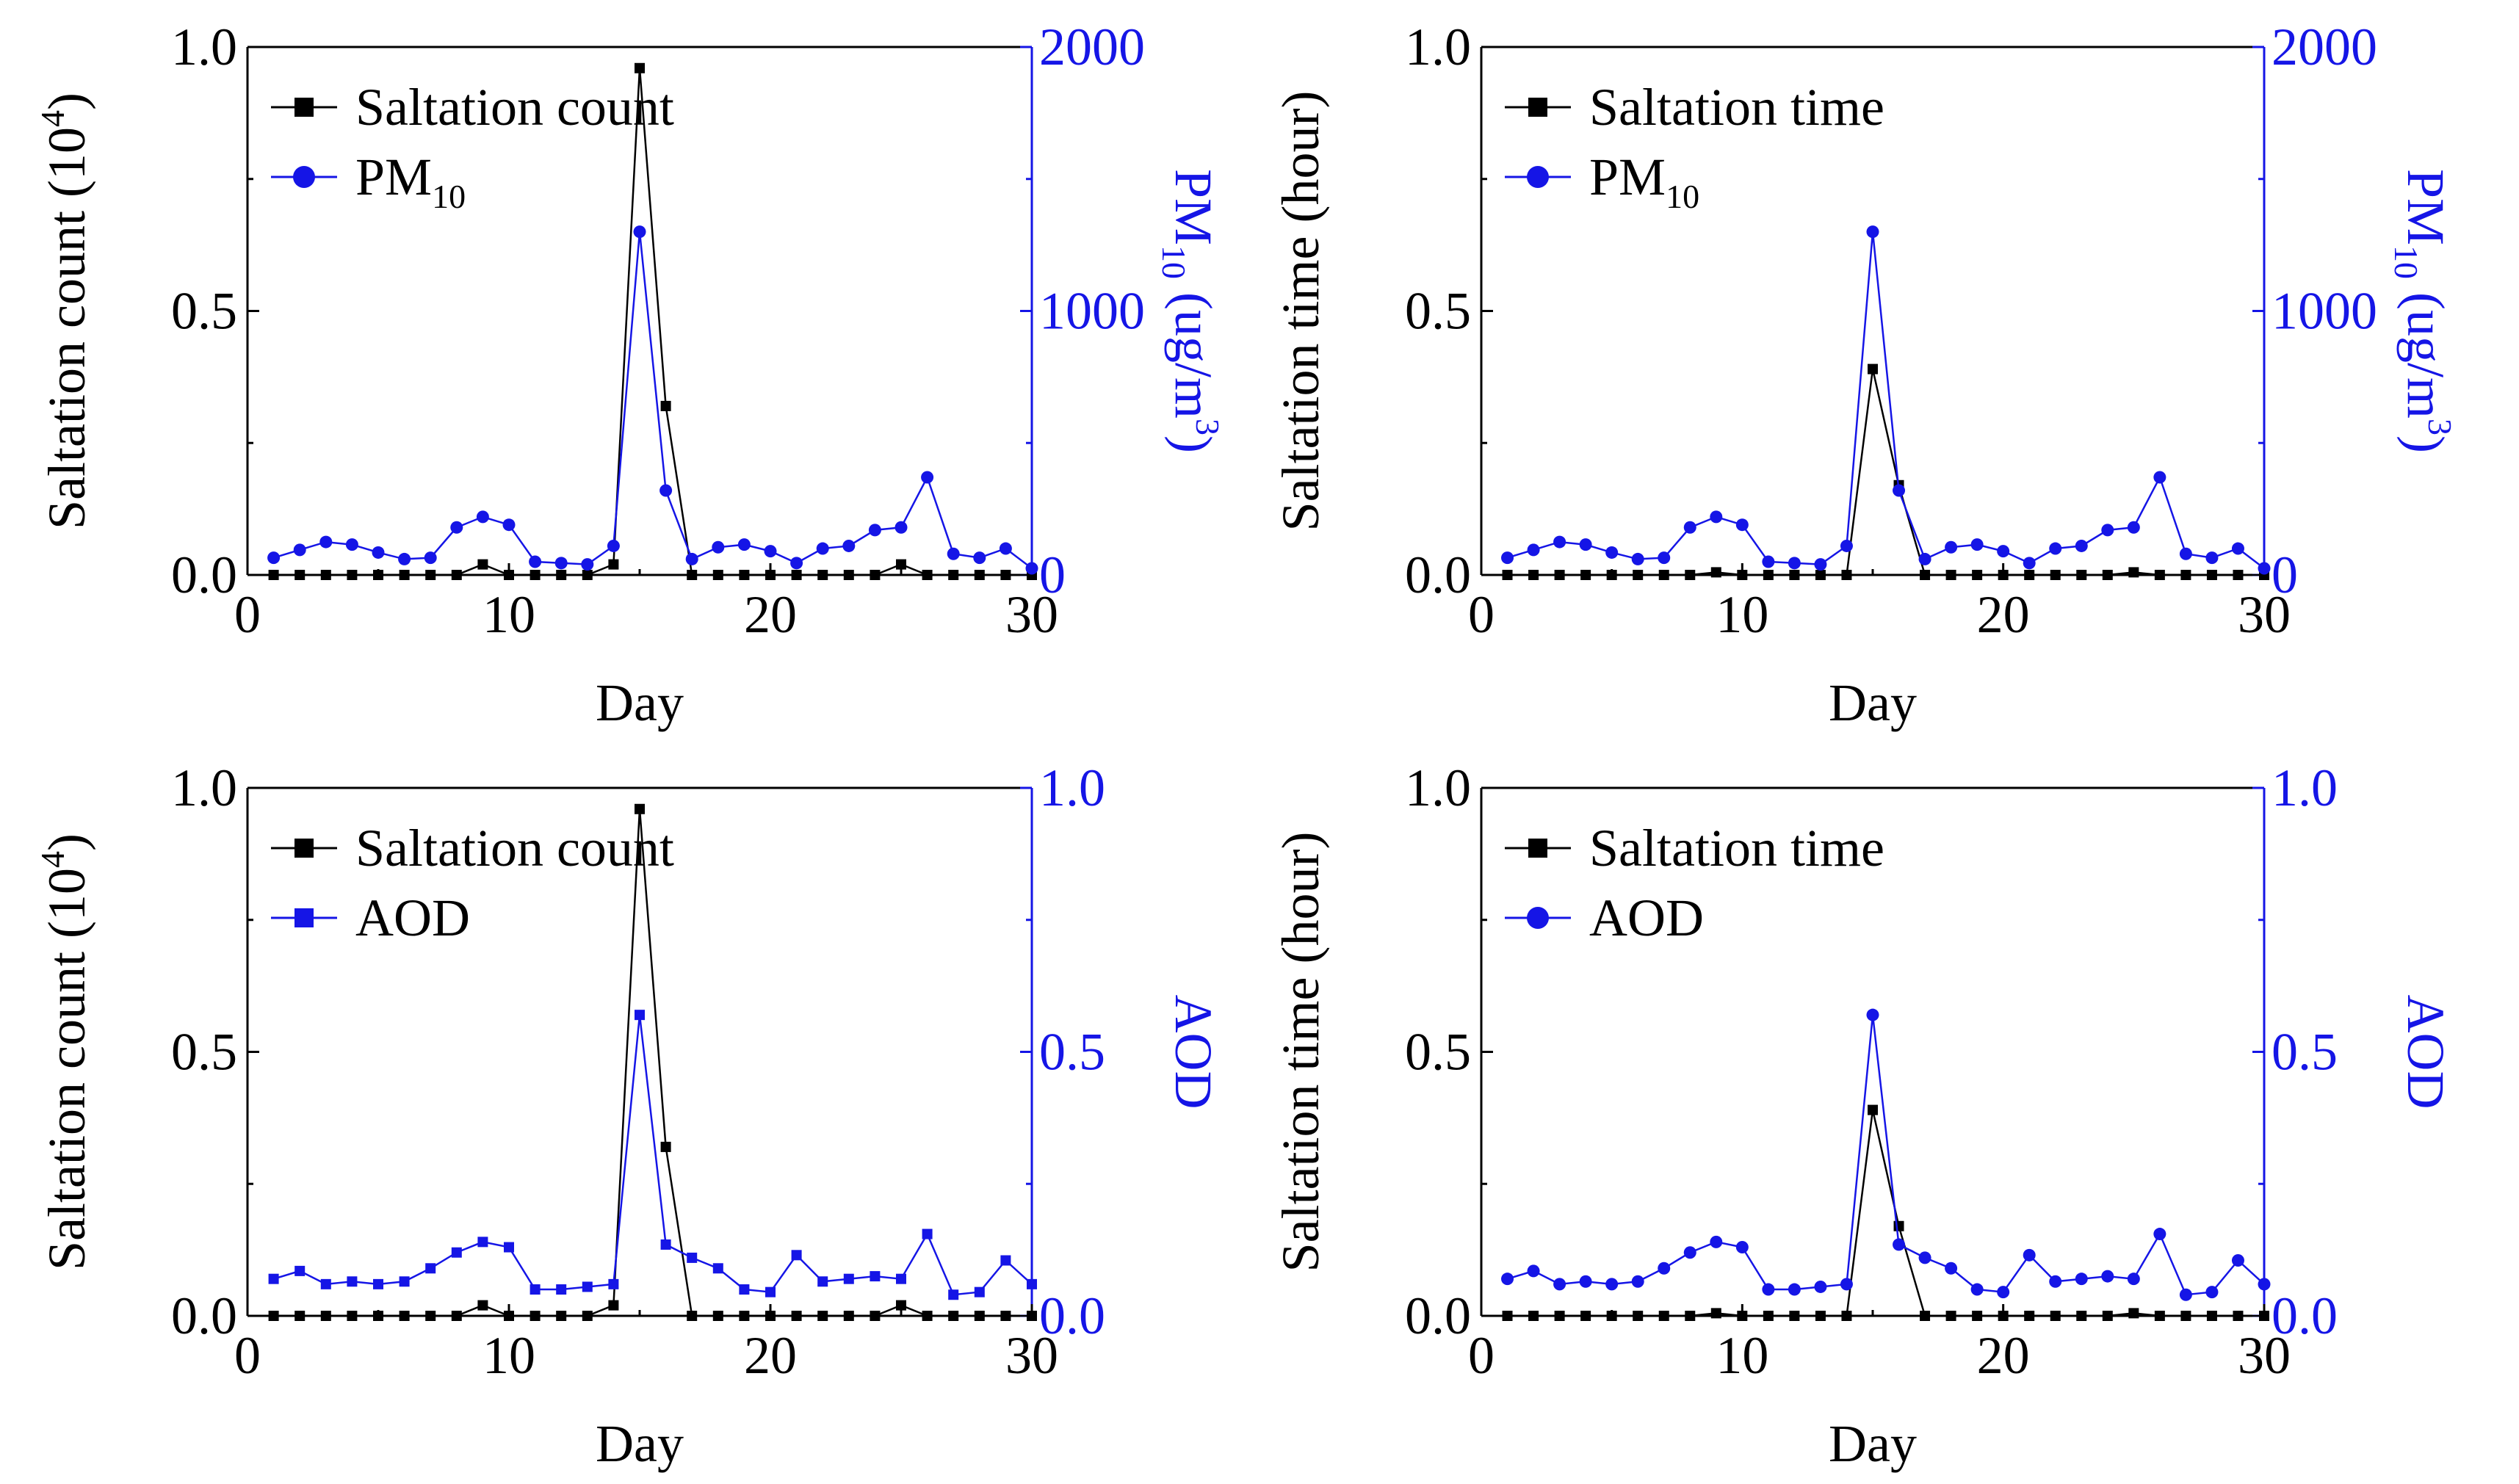 This screenshot has height=1484, width=2519. What do you see at coordinates (66, 101) in the screenshot?
I see `y-left-label-close: )` at bounding box center [66, 101].